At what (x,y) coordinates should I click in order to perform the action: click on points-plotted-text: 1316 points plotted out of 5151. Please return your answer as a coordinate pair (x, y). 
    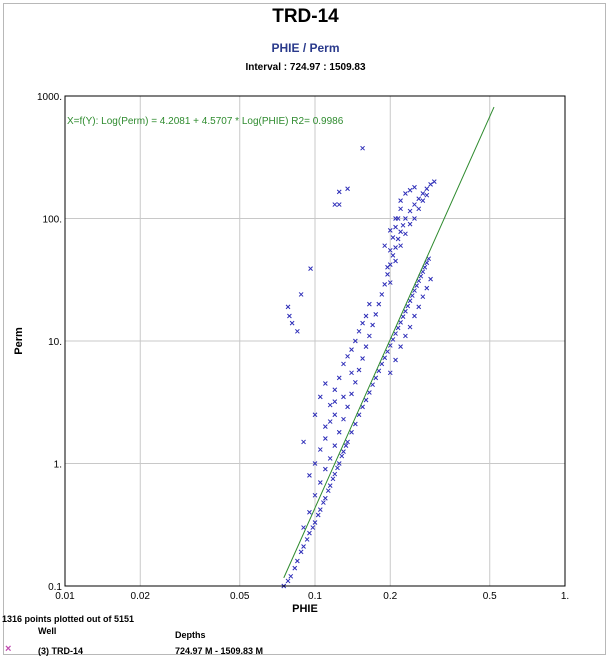
    Looking at the image, I should click on (68, 619).